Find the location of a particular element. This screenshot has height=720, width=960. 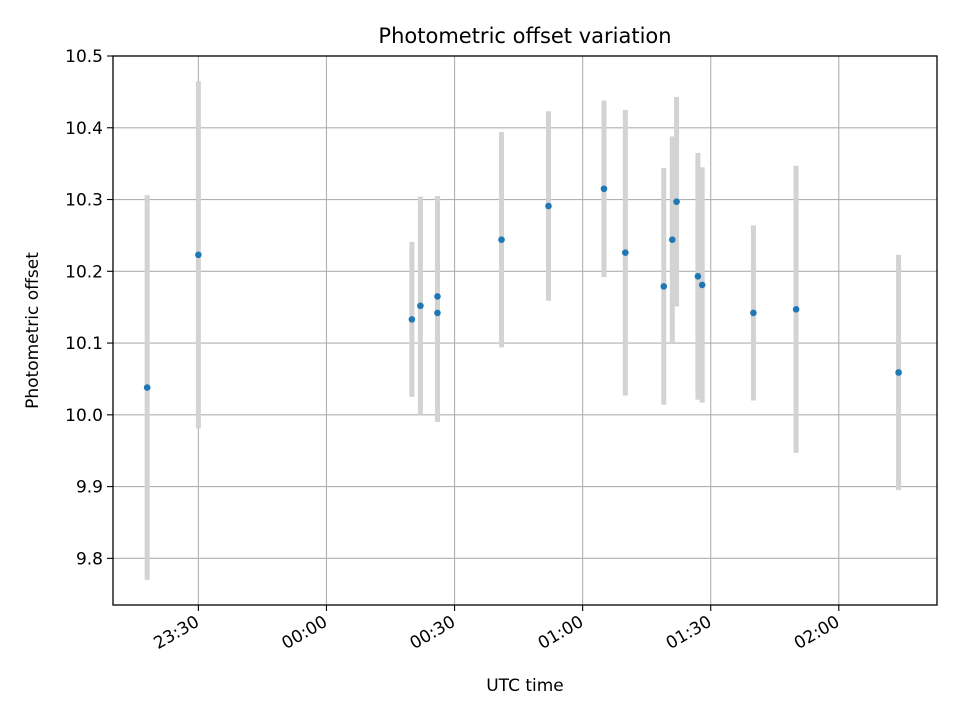

x-tick-label: 23:30 is located at coordinates (176, 633).